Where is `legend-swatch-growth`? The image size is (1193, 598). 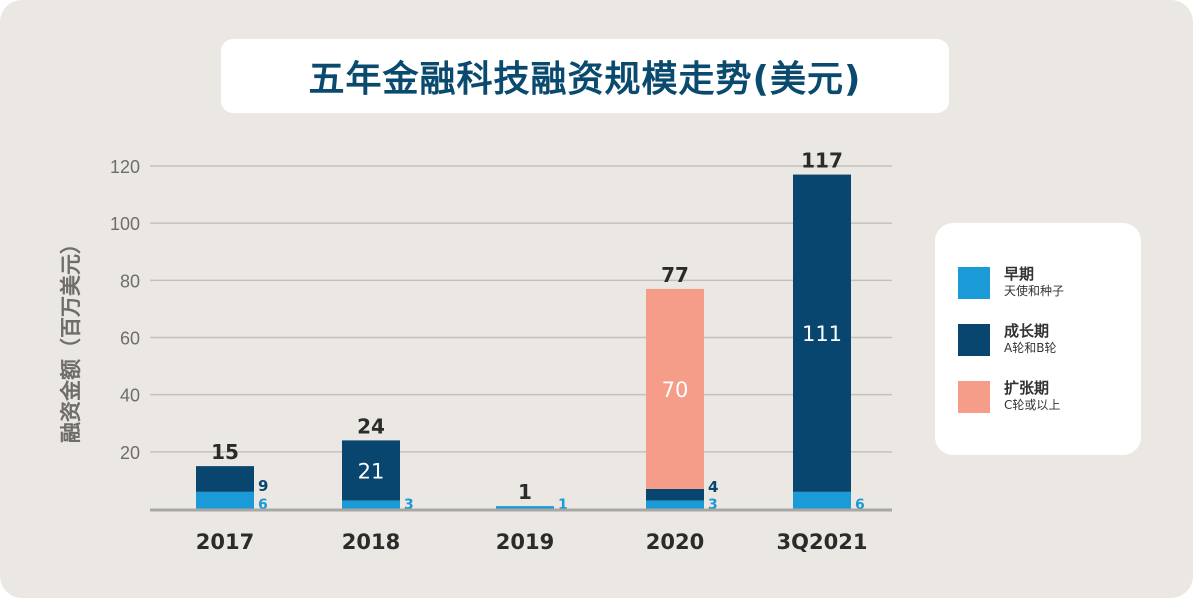 legend-swatch-growth is located at coordinates (974, 340).